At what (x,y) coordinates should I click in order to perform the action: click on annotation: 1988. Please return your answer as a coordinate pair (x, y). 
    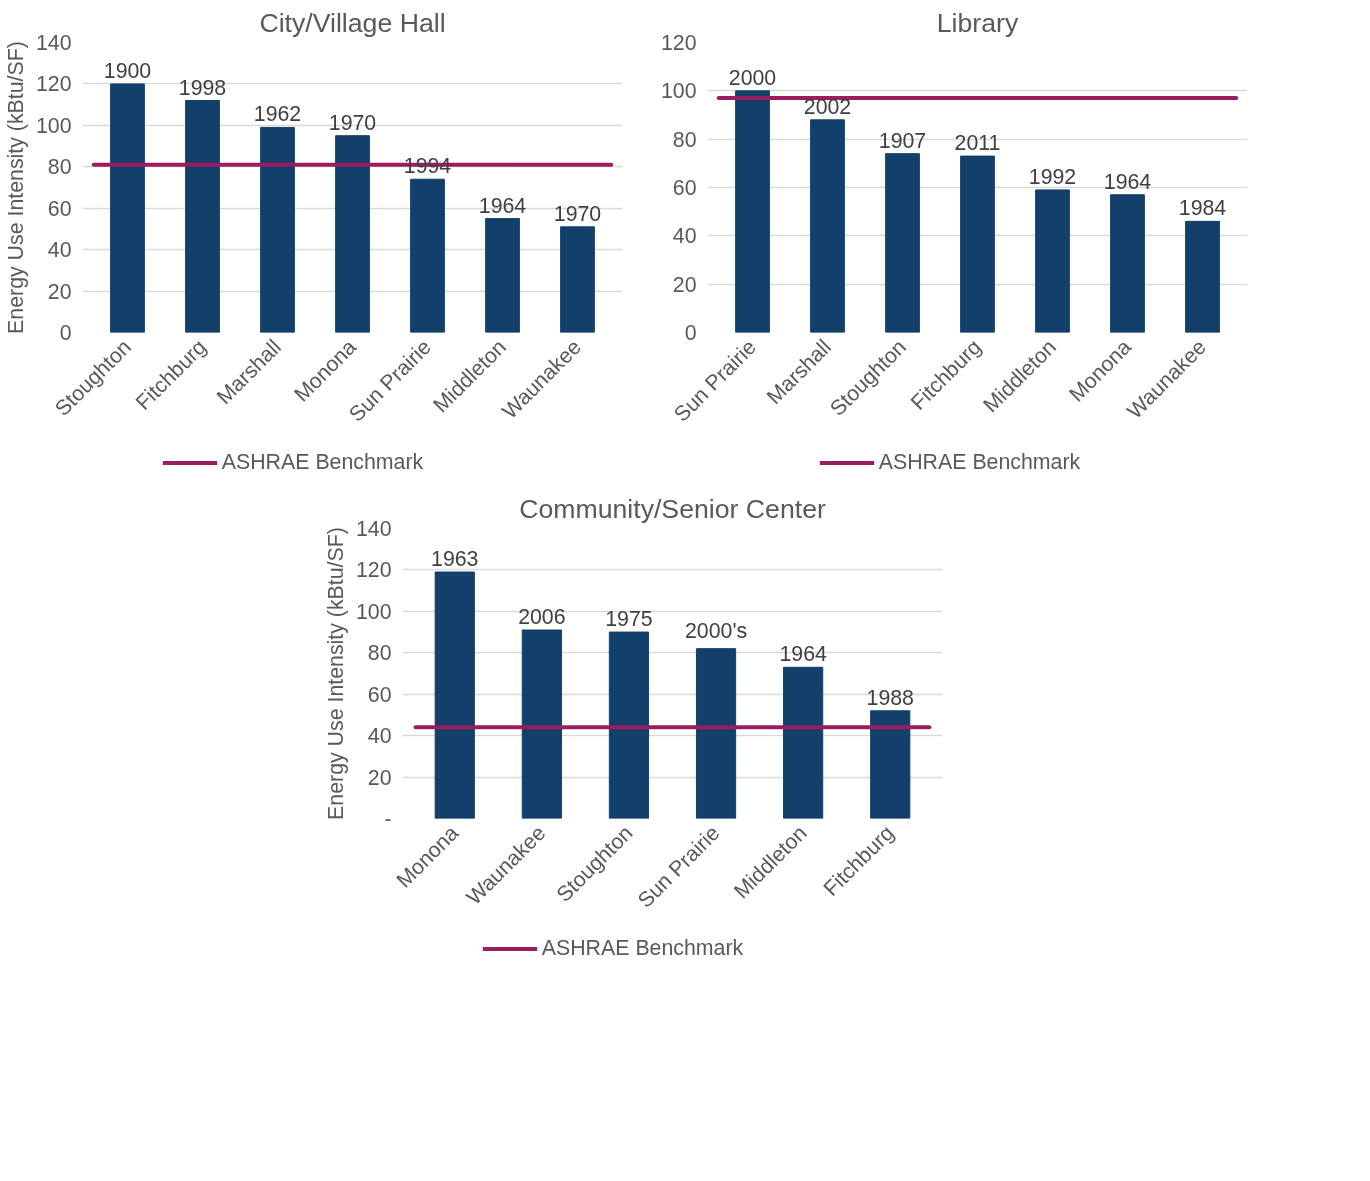
    Looking at the image, I should click on (890, 697).